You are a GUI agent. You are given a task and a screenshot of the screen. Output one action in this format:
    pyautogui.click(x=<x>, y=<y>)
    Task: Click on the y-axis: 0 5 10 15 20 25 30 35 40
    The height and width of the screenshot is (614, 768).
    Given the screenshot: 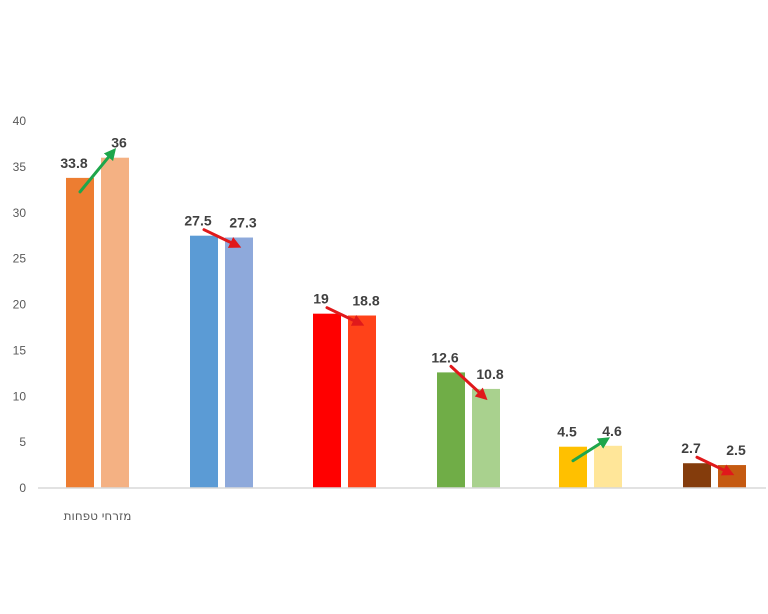 What is the action you would take?
    pyautogui.click(x=20, y=304)
    